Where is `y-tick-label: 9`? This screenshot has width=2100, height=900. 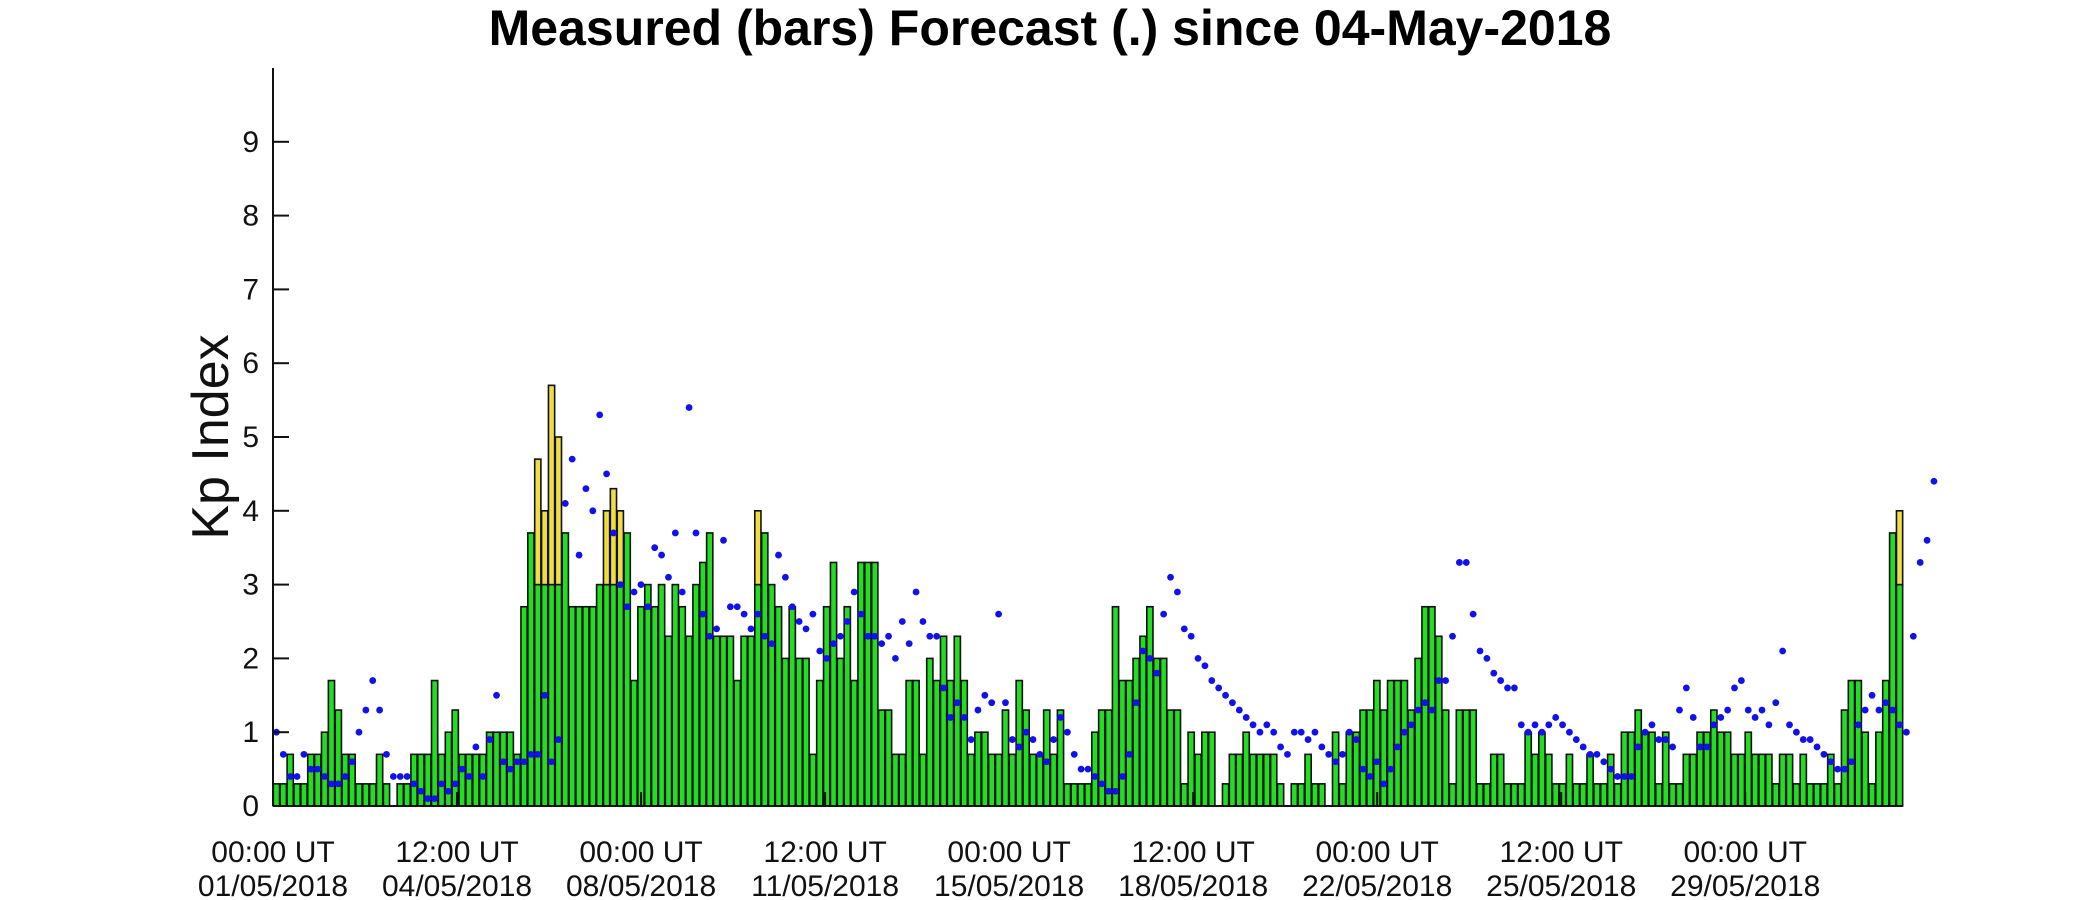
y-tick-label: 9 is located at coordinates (250, 142).